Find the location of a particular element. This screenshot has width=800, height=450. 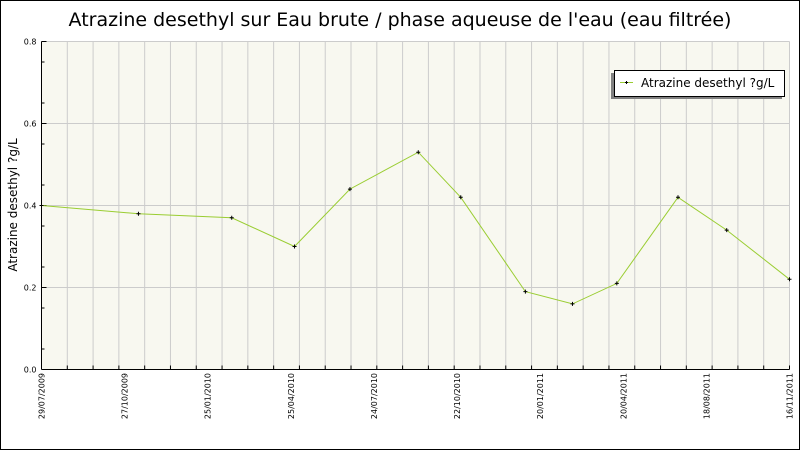

x-tick-label: 20/04/2011 is located at coordinates (623, 396).